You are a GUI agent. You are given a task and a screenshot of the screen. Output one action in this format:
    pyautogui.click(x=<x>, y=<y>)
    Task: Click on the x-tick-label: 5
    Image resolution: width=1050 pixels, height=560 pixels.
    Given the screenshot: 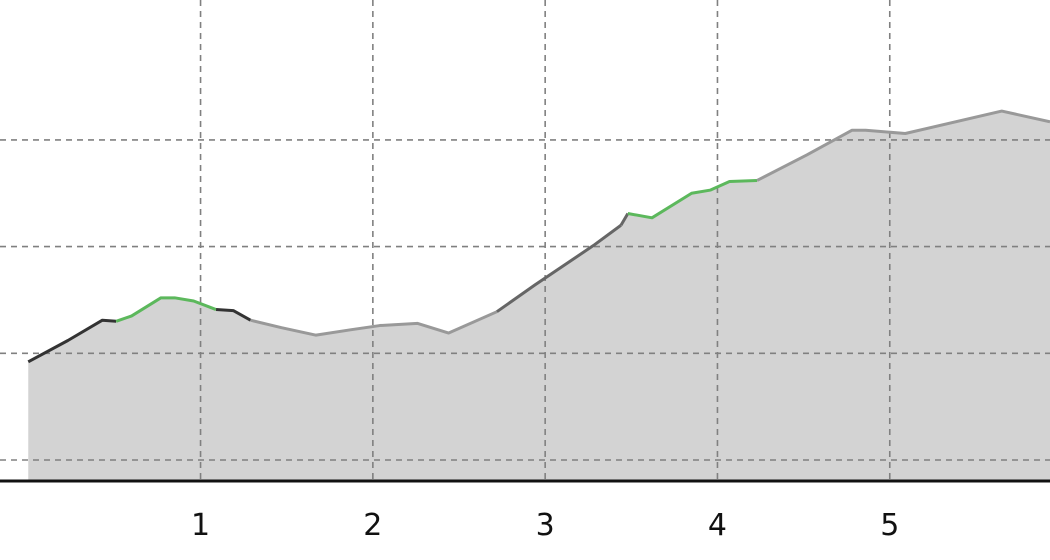 What is the action you would take?
    pyautogui.click(x=889, y=525)
    